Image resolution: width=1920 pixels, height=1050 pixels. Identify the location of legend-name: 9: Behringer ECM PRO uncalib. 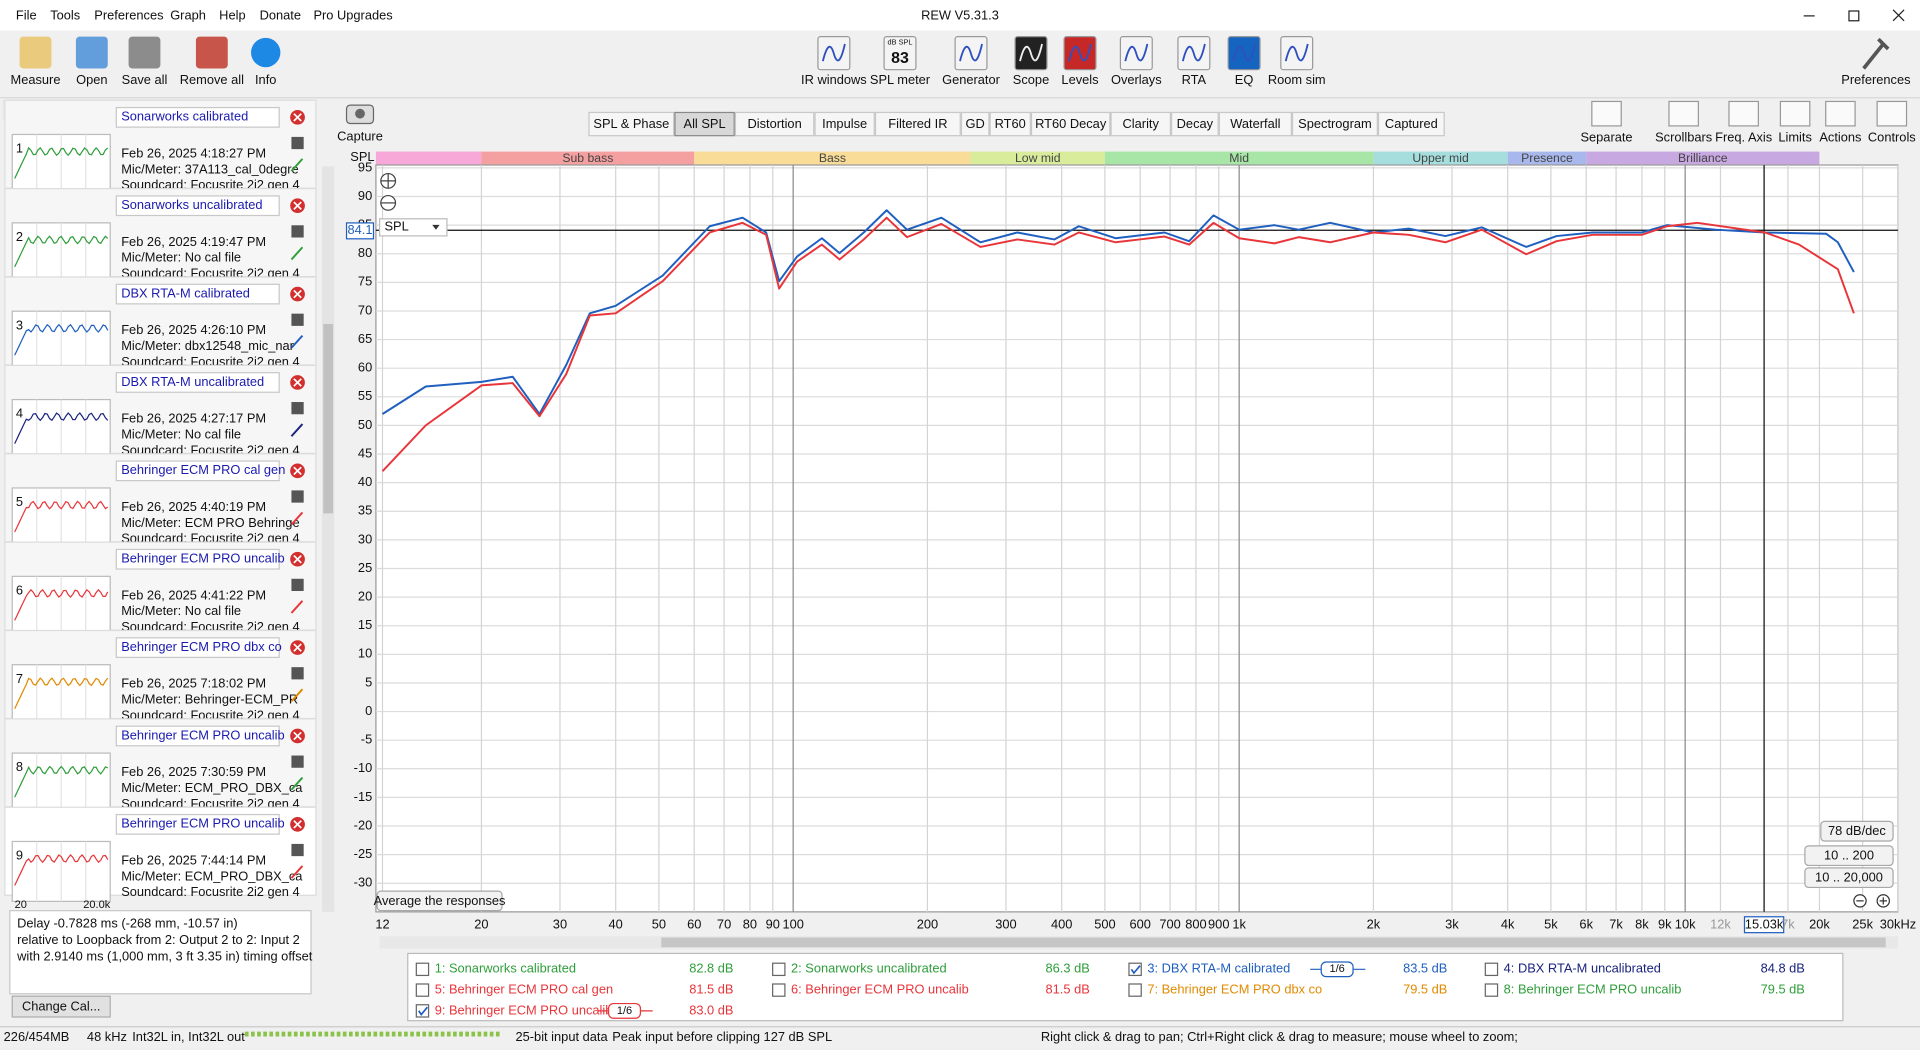
(524, 1009).